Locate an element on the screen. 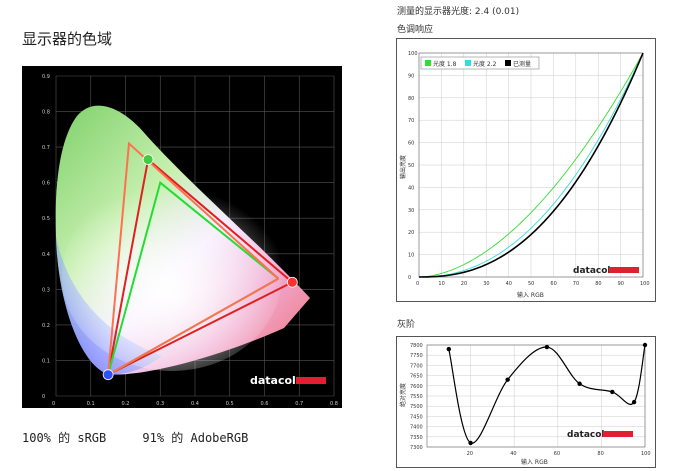 Image resolution: width=680 pixels, height=471 pixels. tone-logo-bar is located at coordinates (624, 270).